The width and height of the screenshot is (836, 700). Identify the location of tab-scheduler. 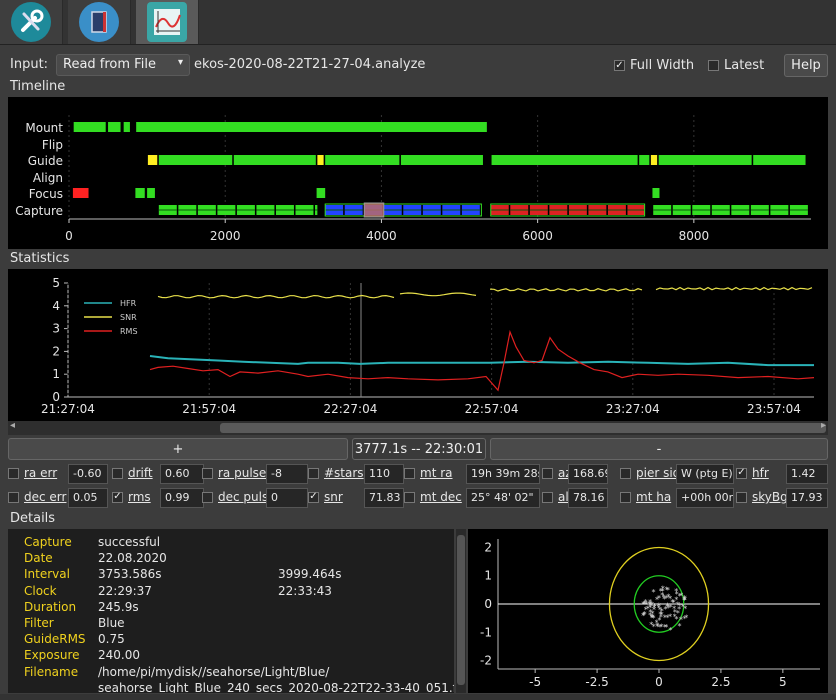
(99, 22).